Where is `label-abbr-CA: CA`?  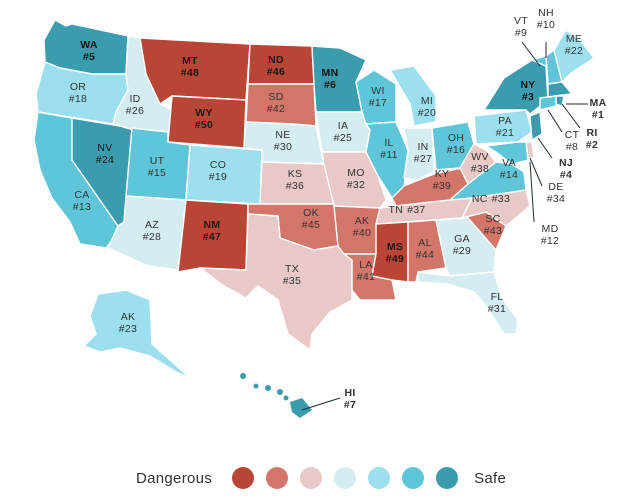 label-abbr-CA: CA is located at coordinates (81, 195).